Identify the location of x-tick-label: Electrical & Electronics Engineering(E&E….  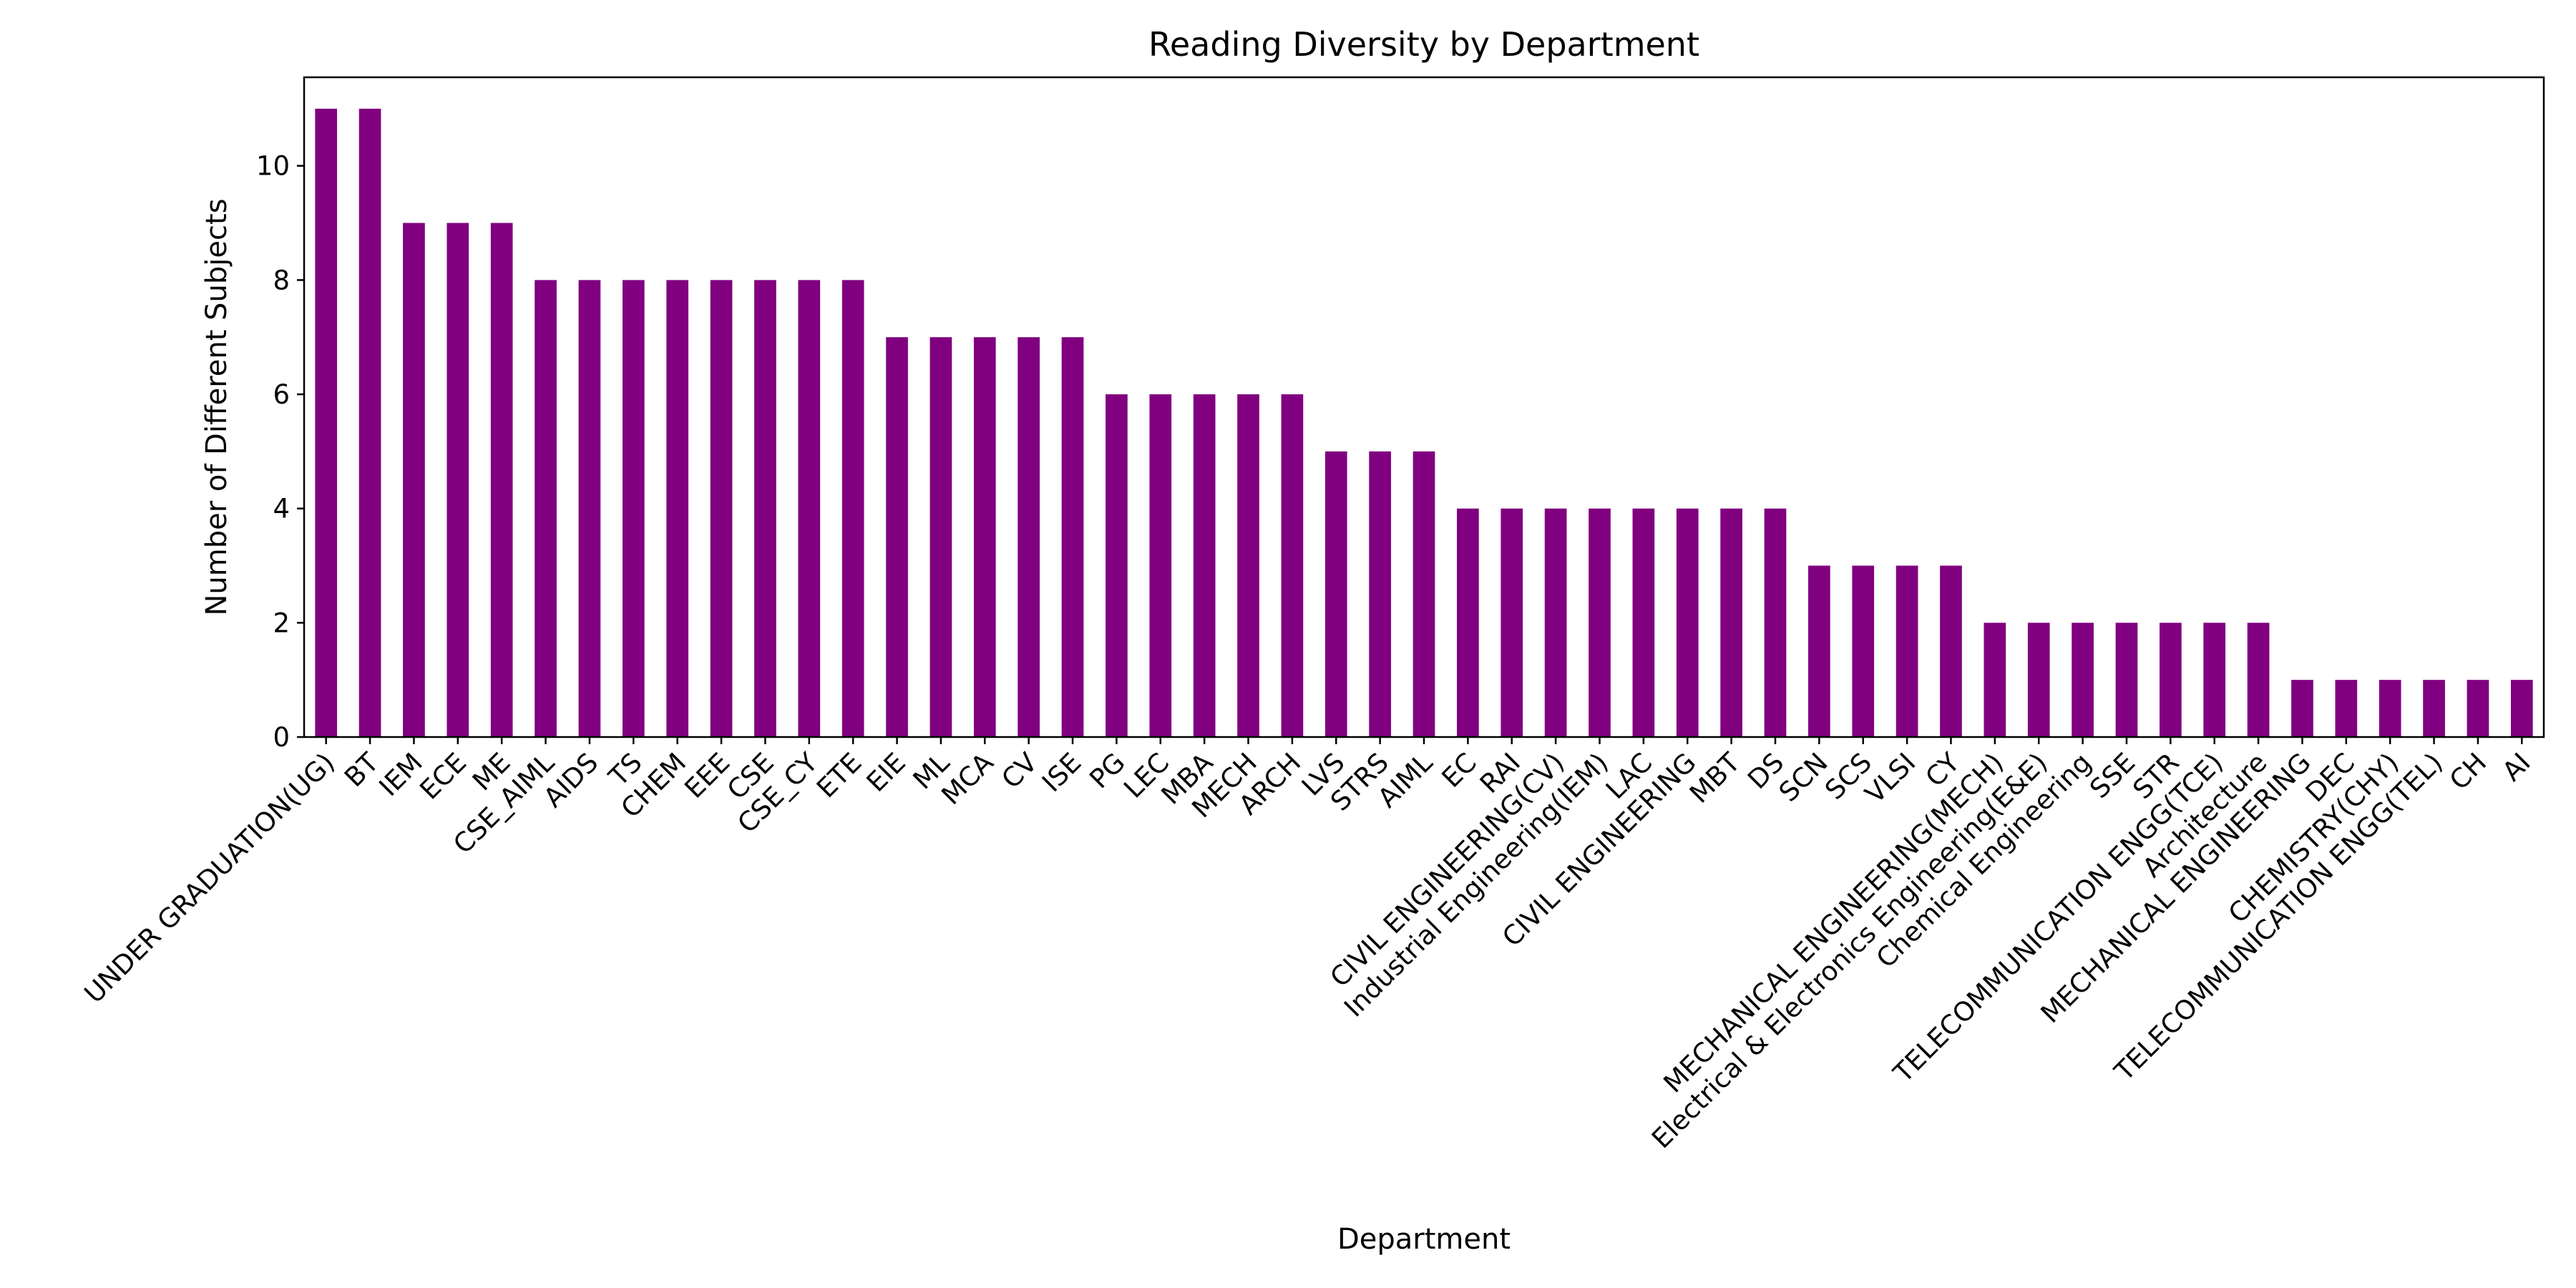
(1849, 950).